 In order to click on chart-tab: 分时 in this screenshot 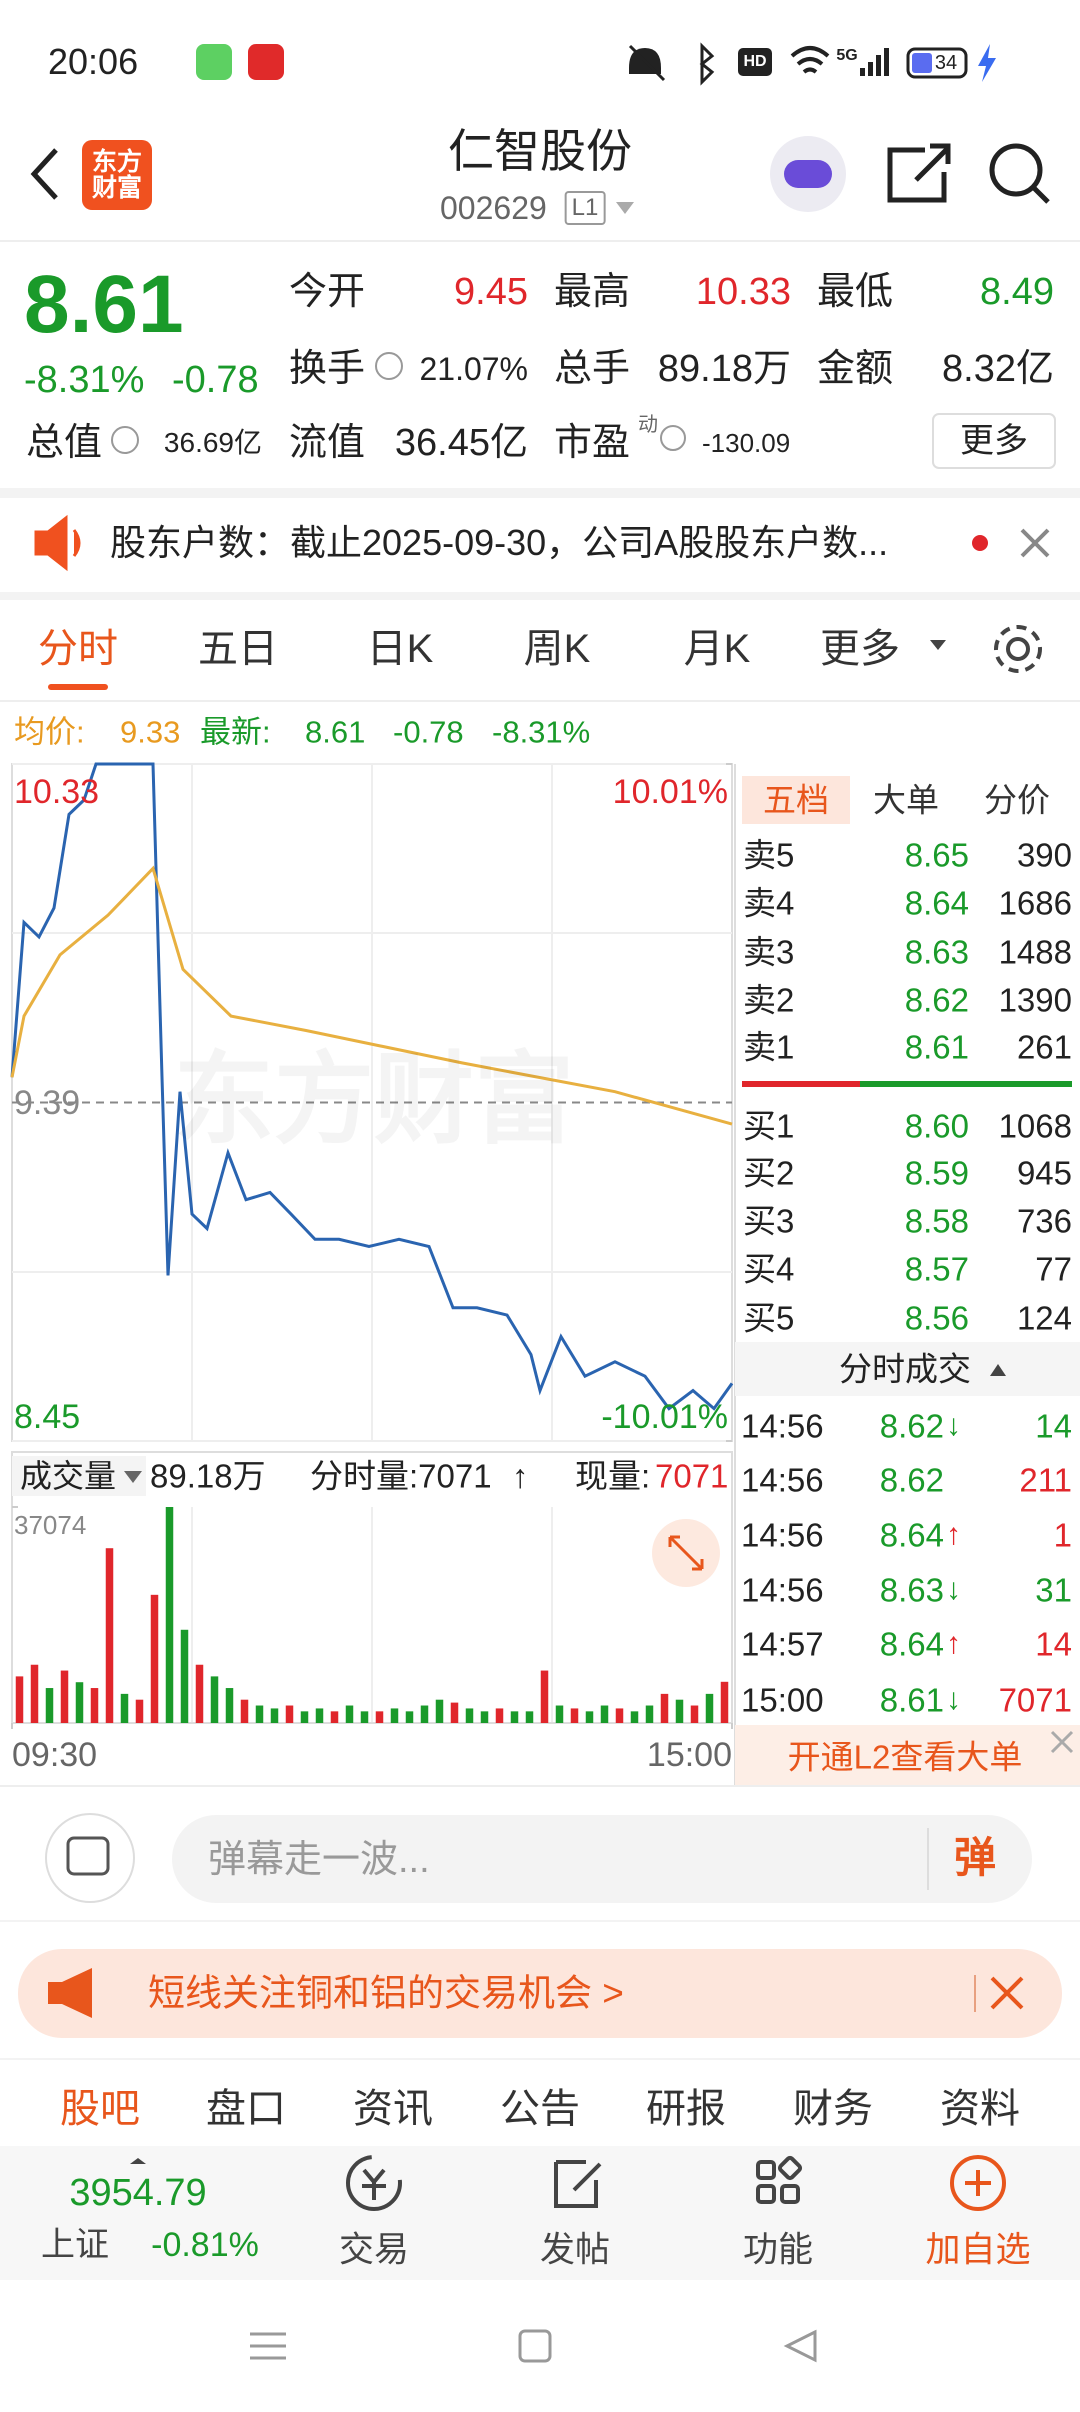, I will do `click(78, 649)`.